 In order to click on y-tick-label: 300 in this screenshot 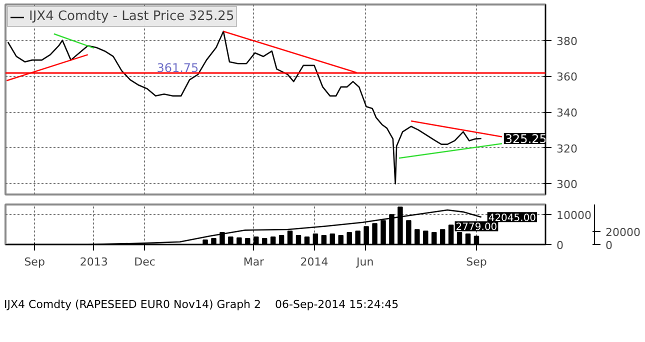, I will do `click(567, 185)`.